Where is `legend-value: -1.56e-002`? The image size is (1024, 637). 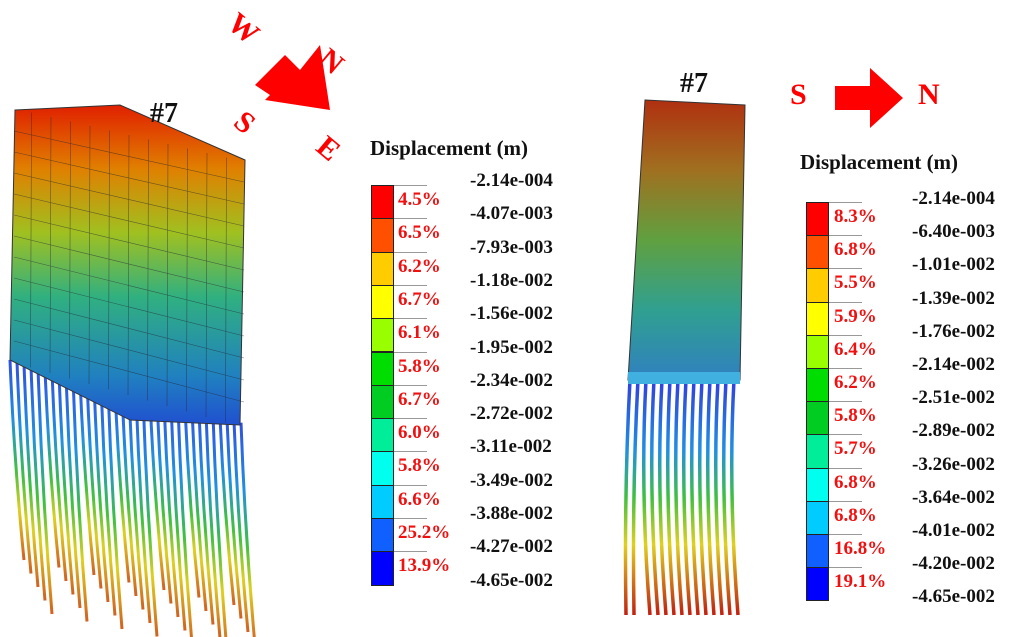 legend-value: -1.56e-002 is located at coordinates (511, 314).